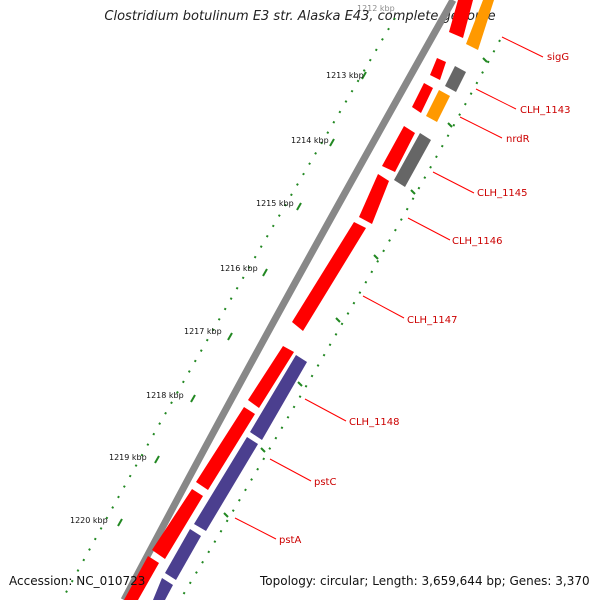 This screenshot has width=600, height=600. I want to click on gene-label-CLH_1146: CLH_1146, so click(477, 241).